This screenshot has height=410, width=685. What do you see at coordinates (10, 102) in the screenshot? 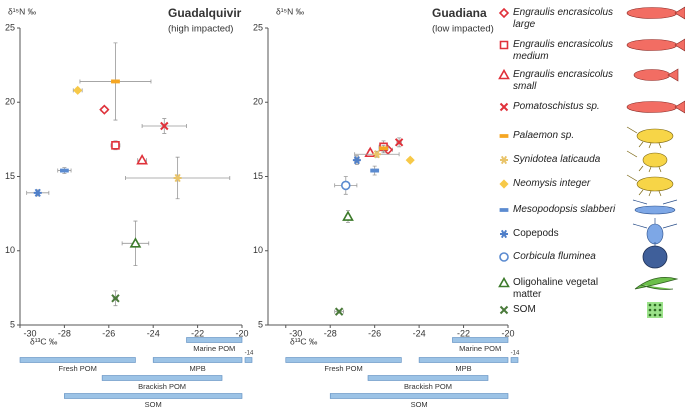
I see `y-tick-label: 20` at bounding box center [10, 102].